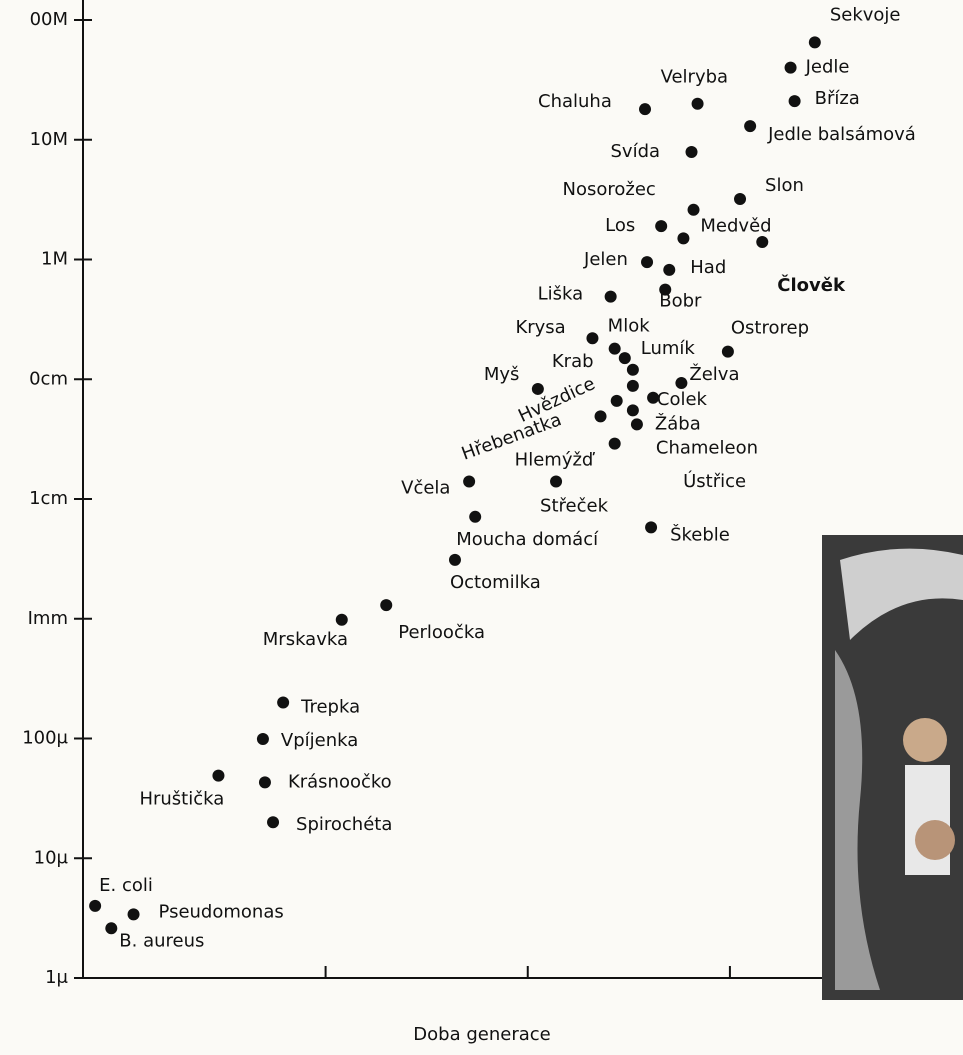 The width and height of the screenshot is (963, 1055). Describe the element at coordinates (811, 285) in the screenshot. I see `point-label: Člověk` at that location.